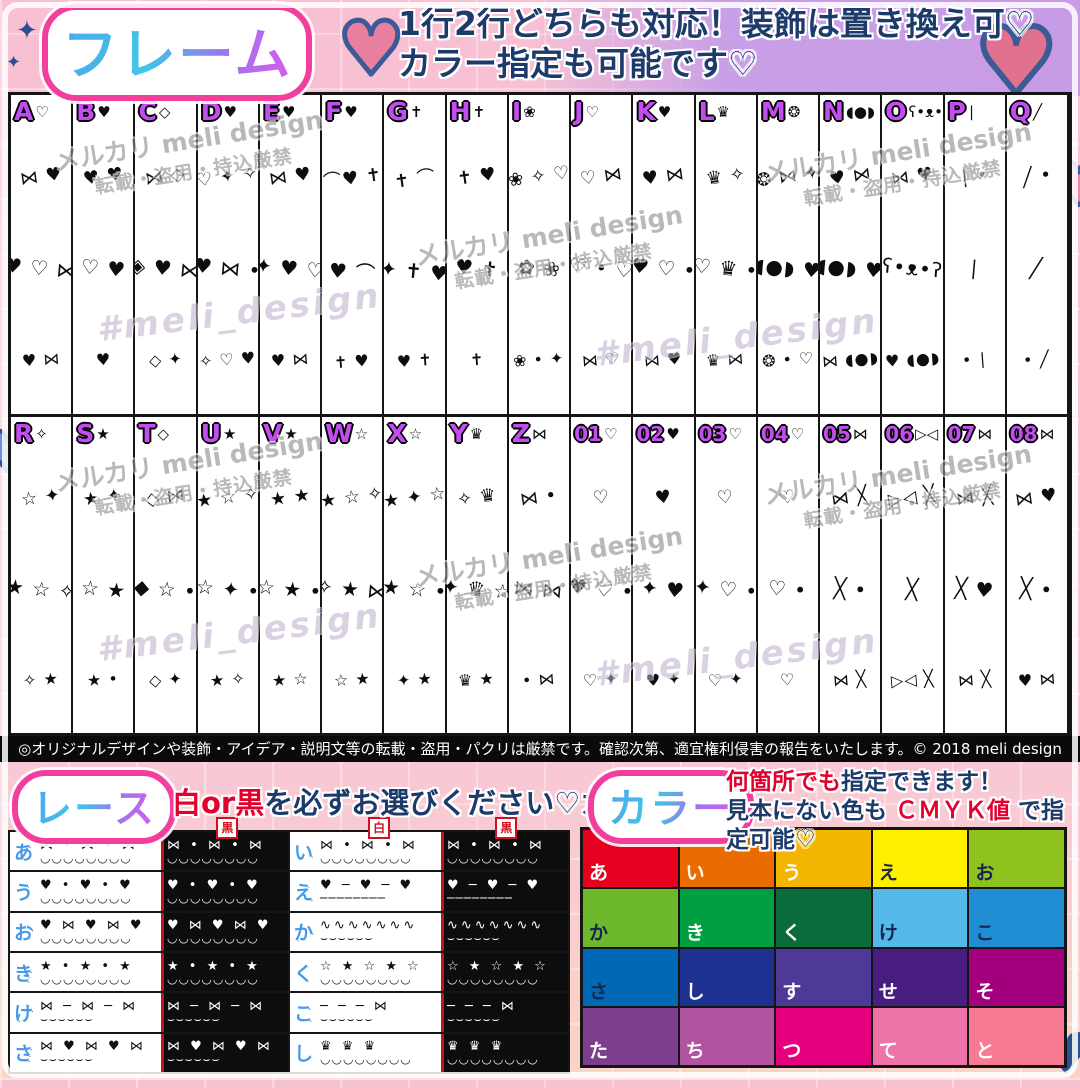 This screenshot has height=1088, width=1080. Describe the element at coordinates (725, 176) in the screenshot. I see `motif-cluster: ♛ ✧` at that location.